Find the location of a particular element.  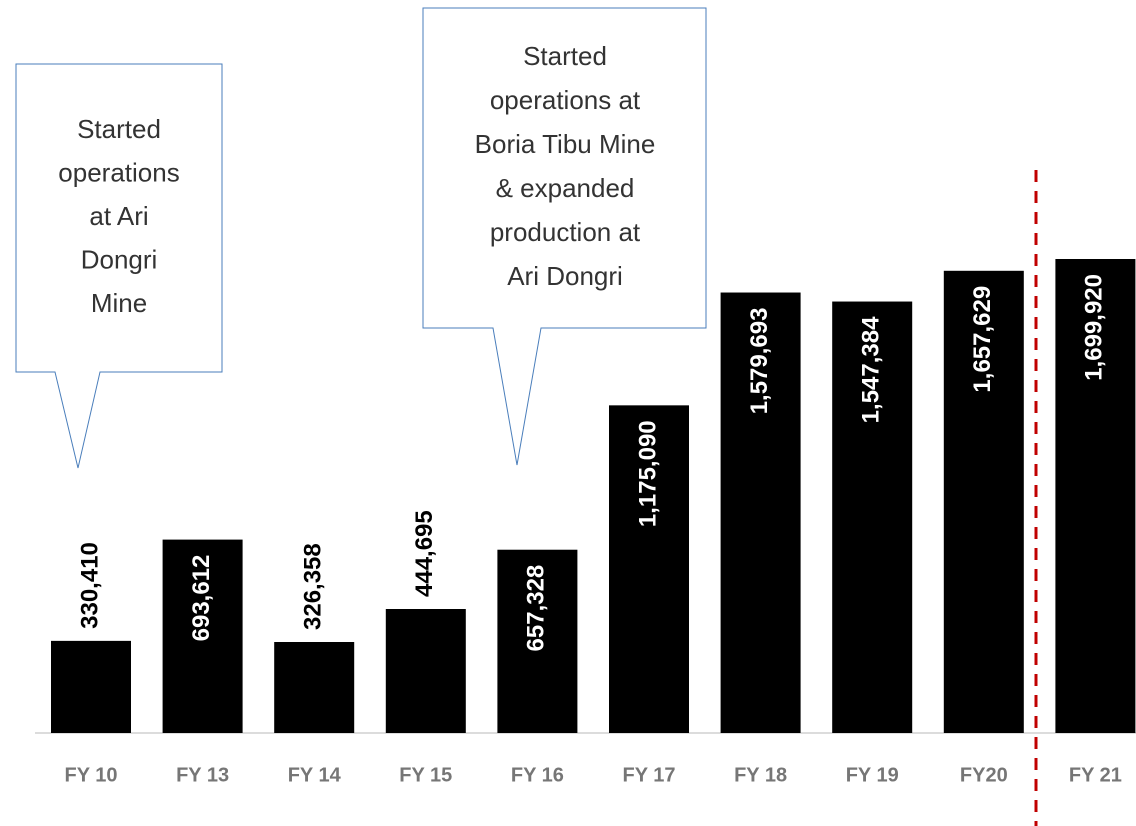

value-label: 1,657,629 is located at coordinates (982, 339).